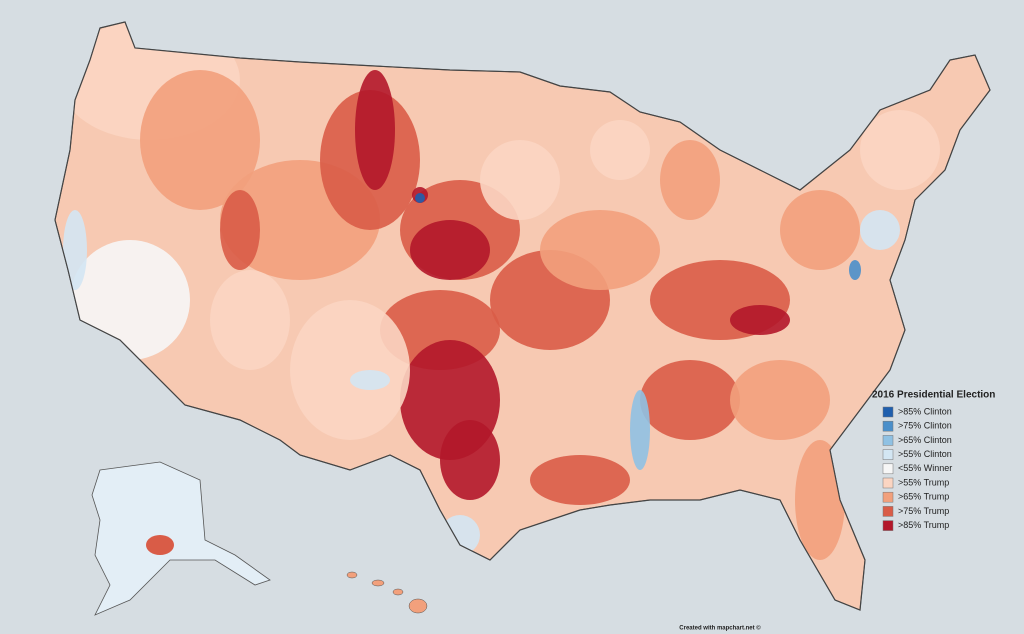 The image size is (1024, 634). I want to click on alaska, so click(181, 538).